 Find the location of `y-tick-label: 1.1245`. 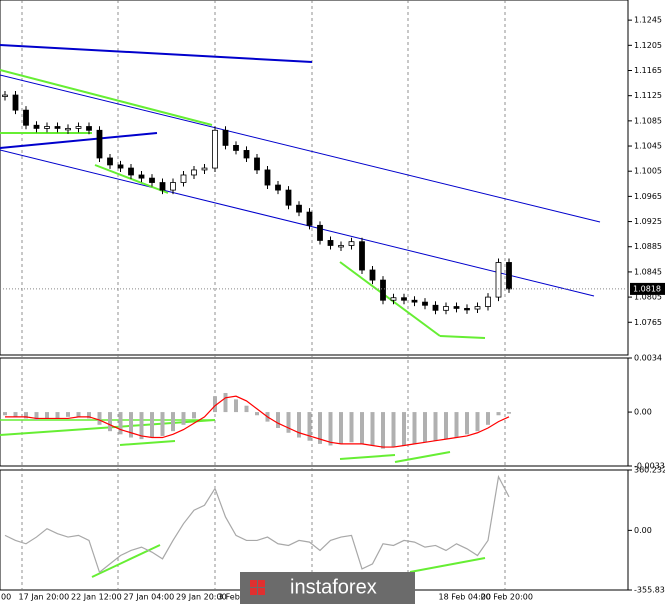

y-tick-label: 1.1245 is located at coordinates (648, 20).